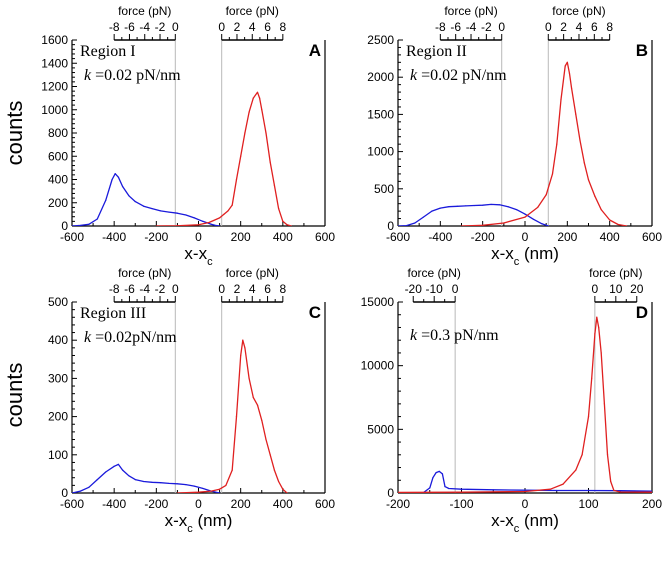 This screenshot has width=672, height=561. Describe the element at coordinates (436, 51) in the screenshot. I see `region-label: Region II` at that location.